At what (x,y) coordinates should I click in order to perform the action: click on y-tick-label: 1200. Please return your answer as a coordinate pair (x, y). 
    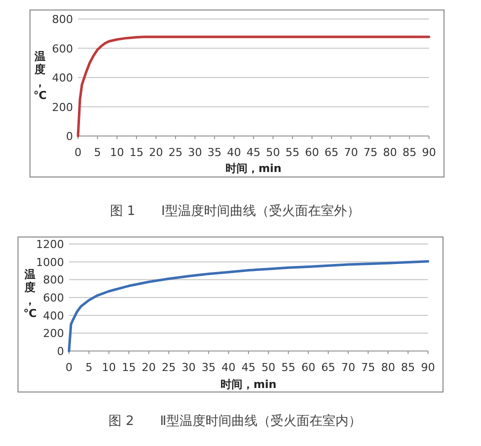
    Looking at the image, I should click on (50, 244).